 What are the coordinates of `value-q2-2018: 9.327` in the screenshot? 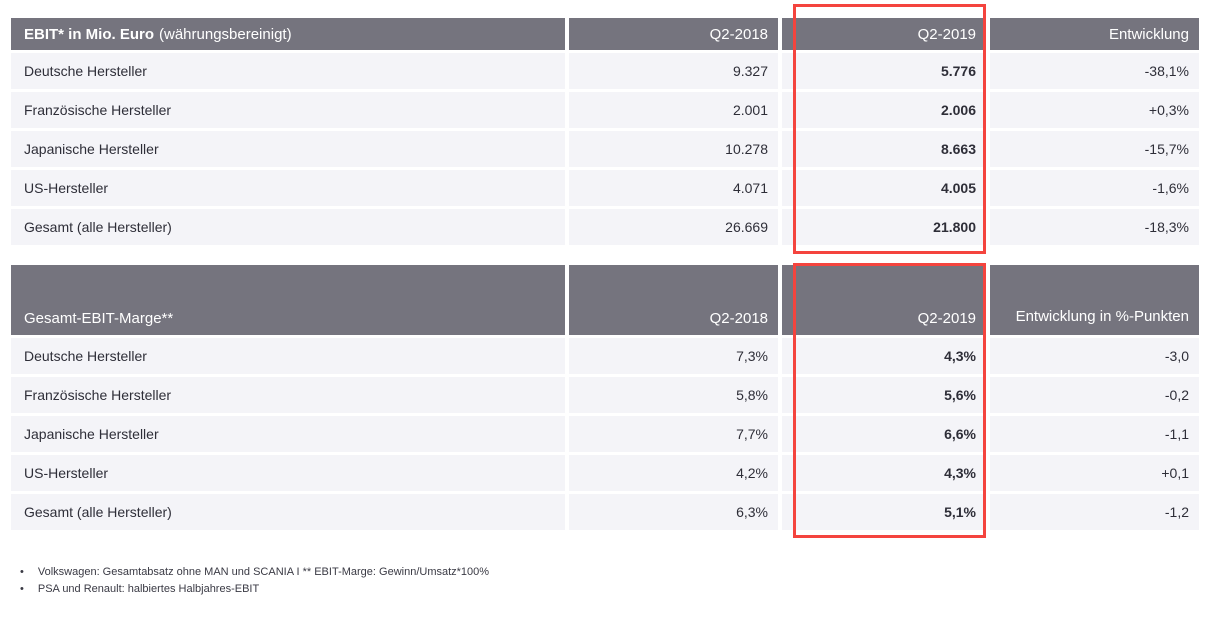 It's located at (673, 71).